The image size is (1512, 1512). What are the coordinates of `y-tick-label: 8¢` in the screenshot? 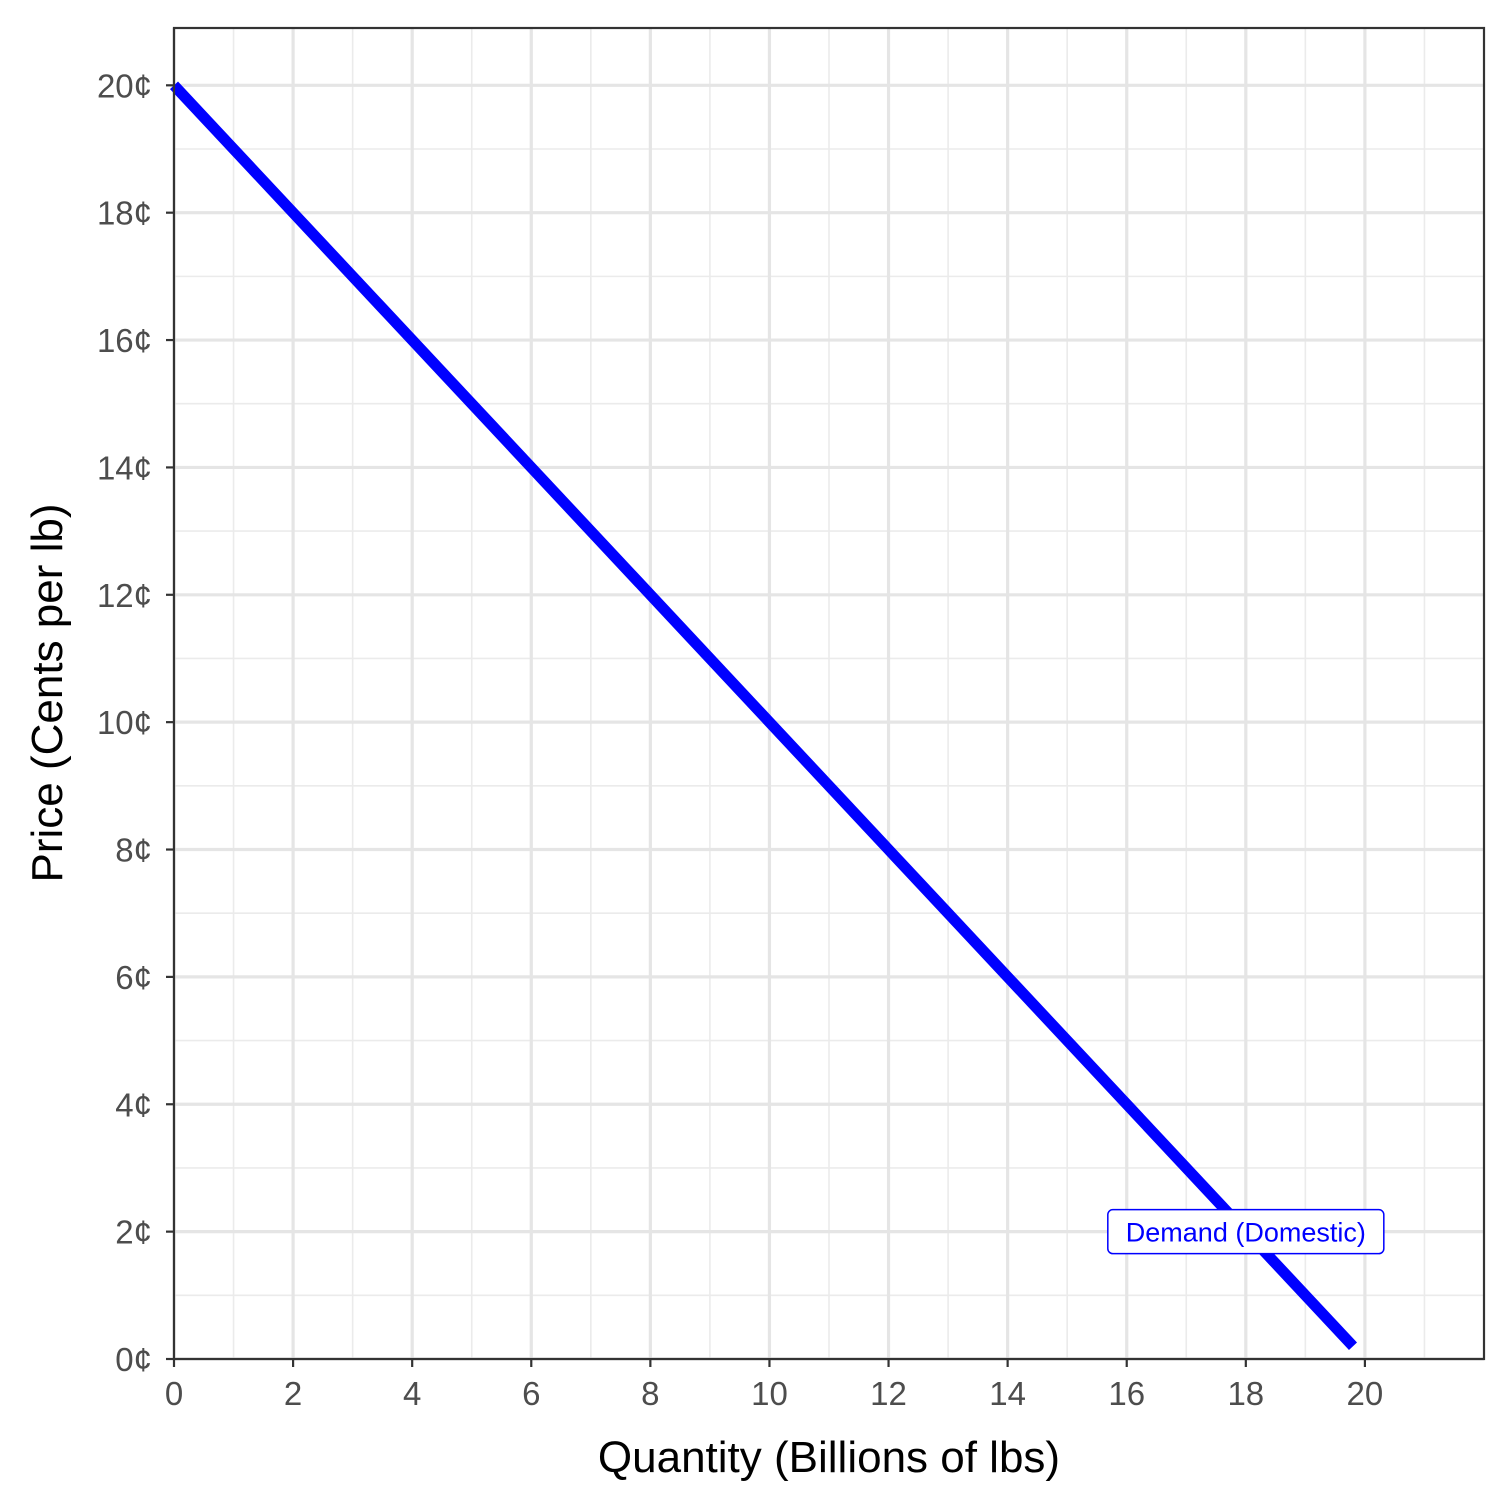 It's located at (133, 850).